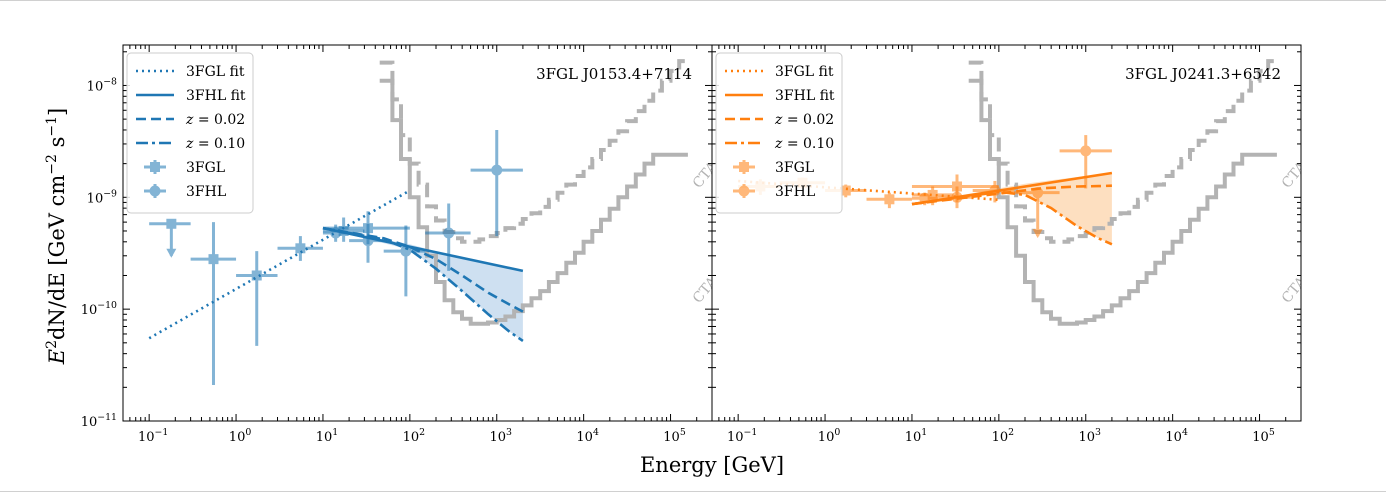  I want to click on x-tick-label: 10², so click(1003, 436).